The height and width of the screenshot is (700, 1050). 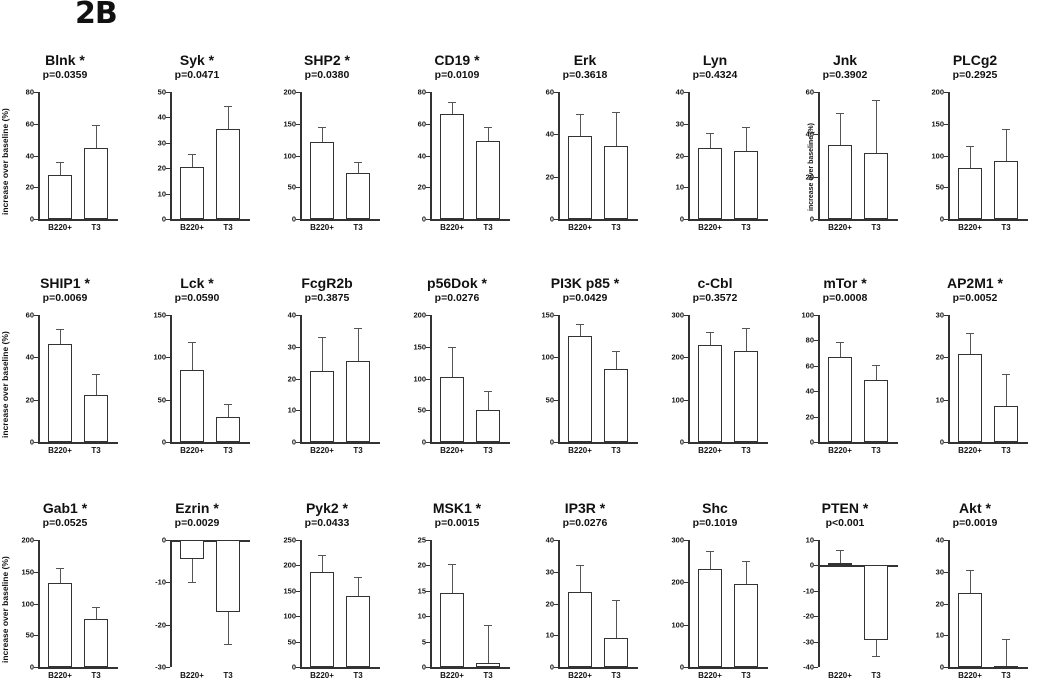 What do you see at coordinates (592, 608) in the screenshot?
I see `plot-area: 0 10 20 30 40 B220+ T3` at bounding box center [592, 608].